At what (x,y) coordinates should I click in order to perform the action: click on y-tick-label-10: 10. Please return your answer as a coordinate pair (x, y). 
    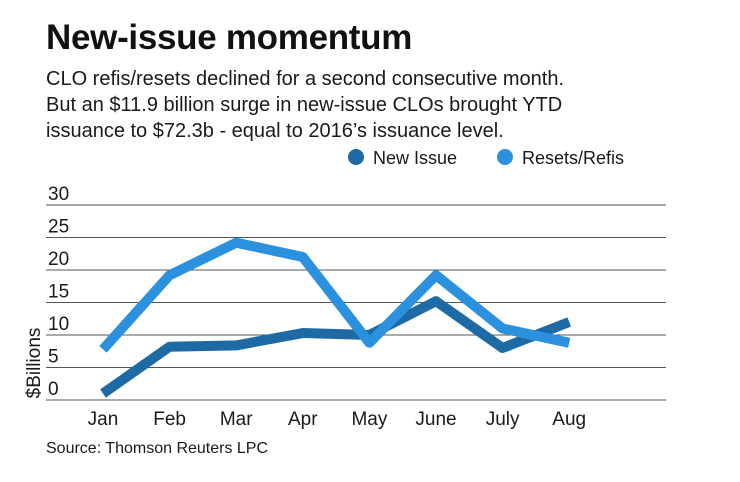
    Looking at the image, I should click on (58, 324).